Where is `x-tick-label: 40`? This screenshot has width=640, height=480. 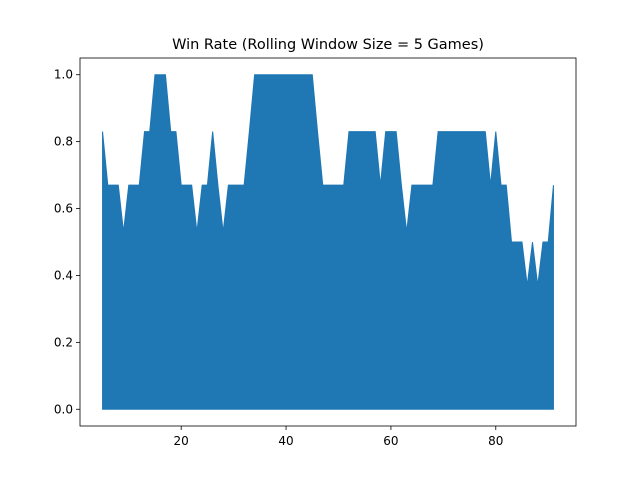 x-tick-label: 40 is located at coordinates (285, 441).